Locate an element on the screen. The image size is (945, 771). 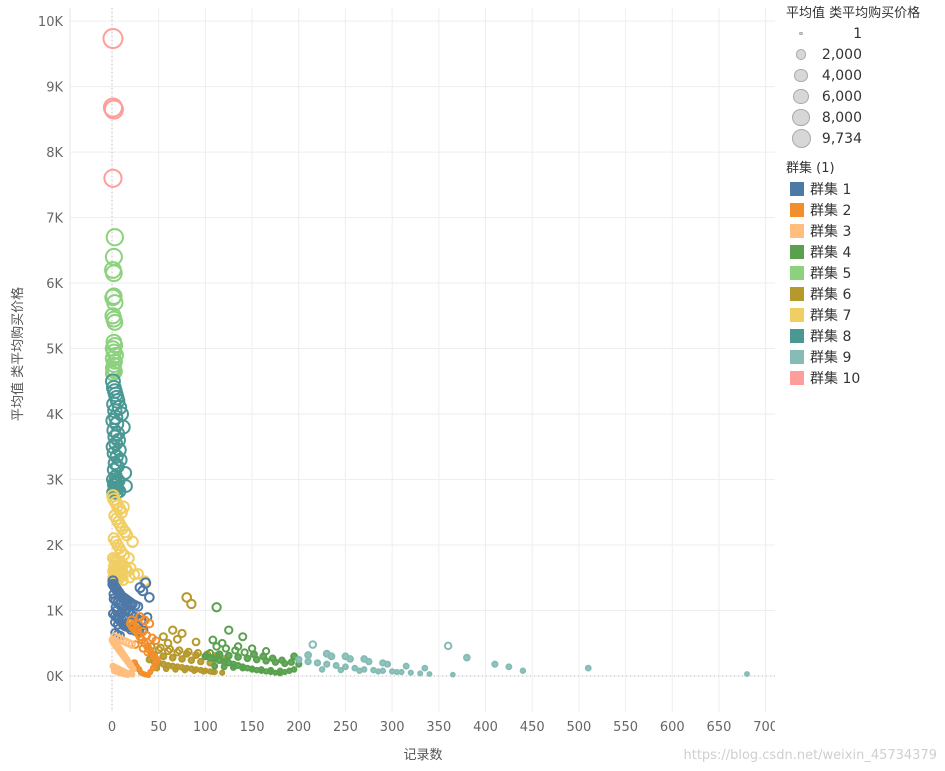
color-legend-item-6: 群集 6 is located at coordinates (865, 293).